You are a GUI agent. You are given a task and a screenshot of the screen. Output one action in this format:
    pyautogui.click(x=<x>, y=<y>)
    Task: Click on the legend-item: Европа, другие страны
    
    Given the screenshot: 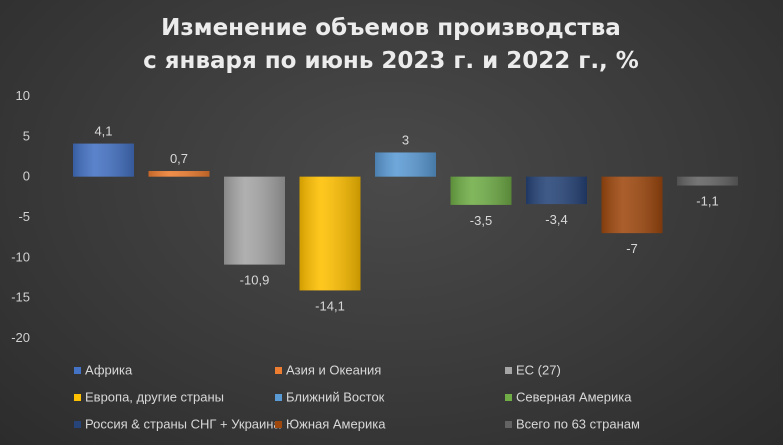 What is the action you would take?
    pyautogui.click(x=149, y=397)
    